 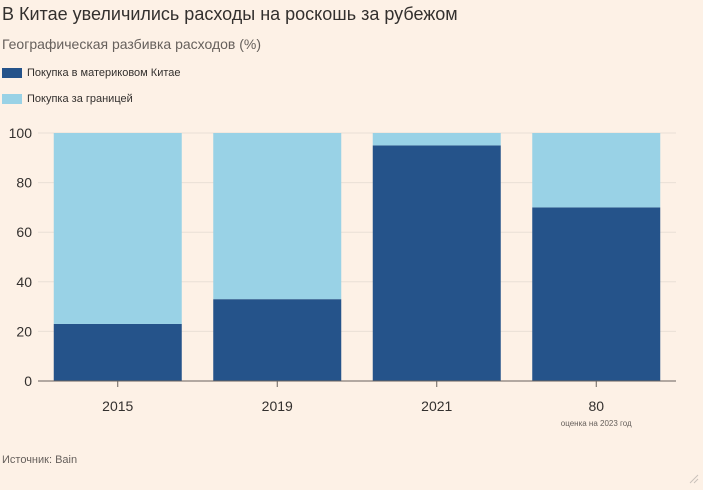 I want to click on y-tick-label: 0, so click(x=28, y=381).